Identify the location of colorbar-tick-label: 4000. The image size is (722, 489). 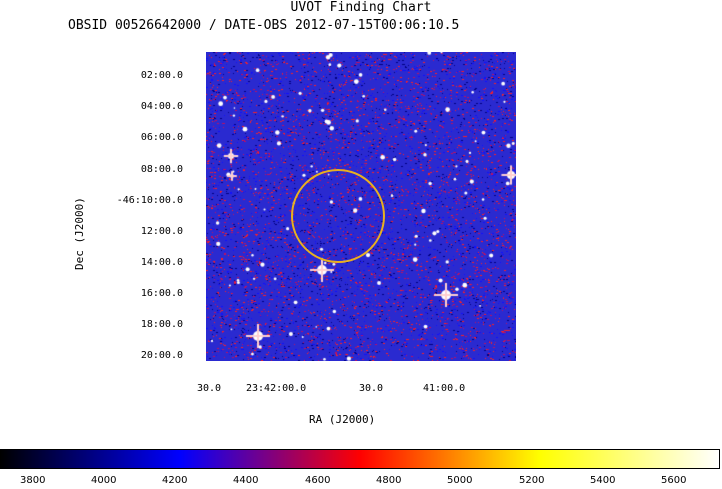
(104, 480).